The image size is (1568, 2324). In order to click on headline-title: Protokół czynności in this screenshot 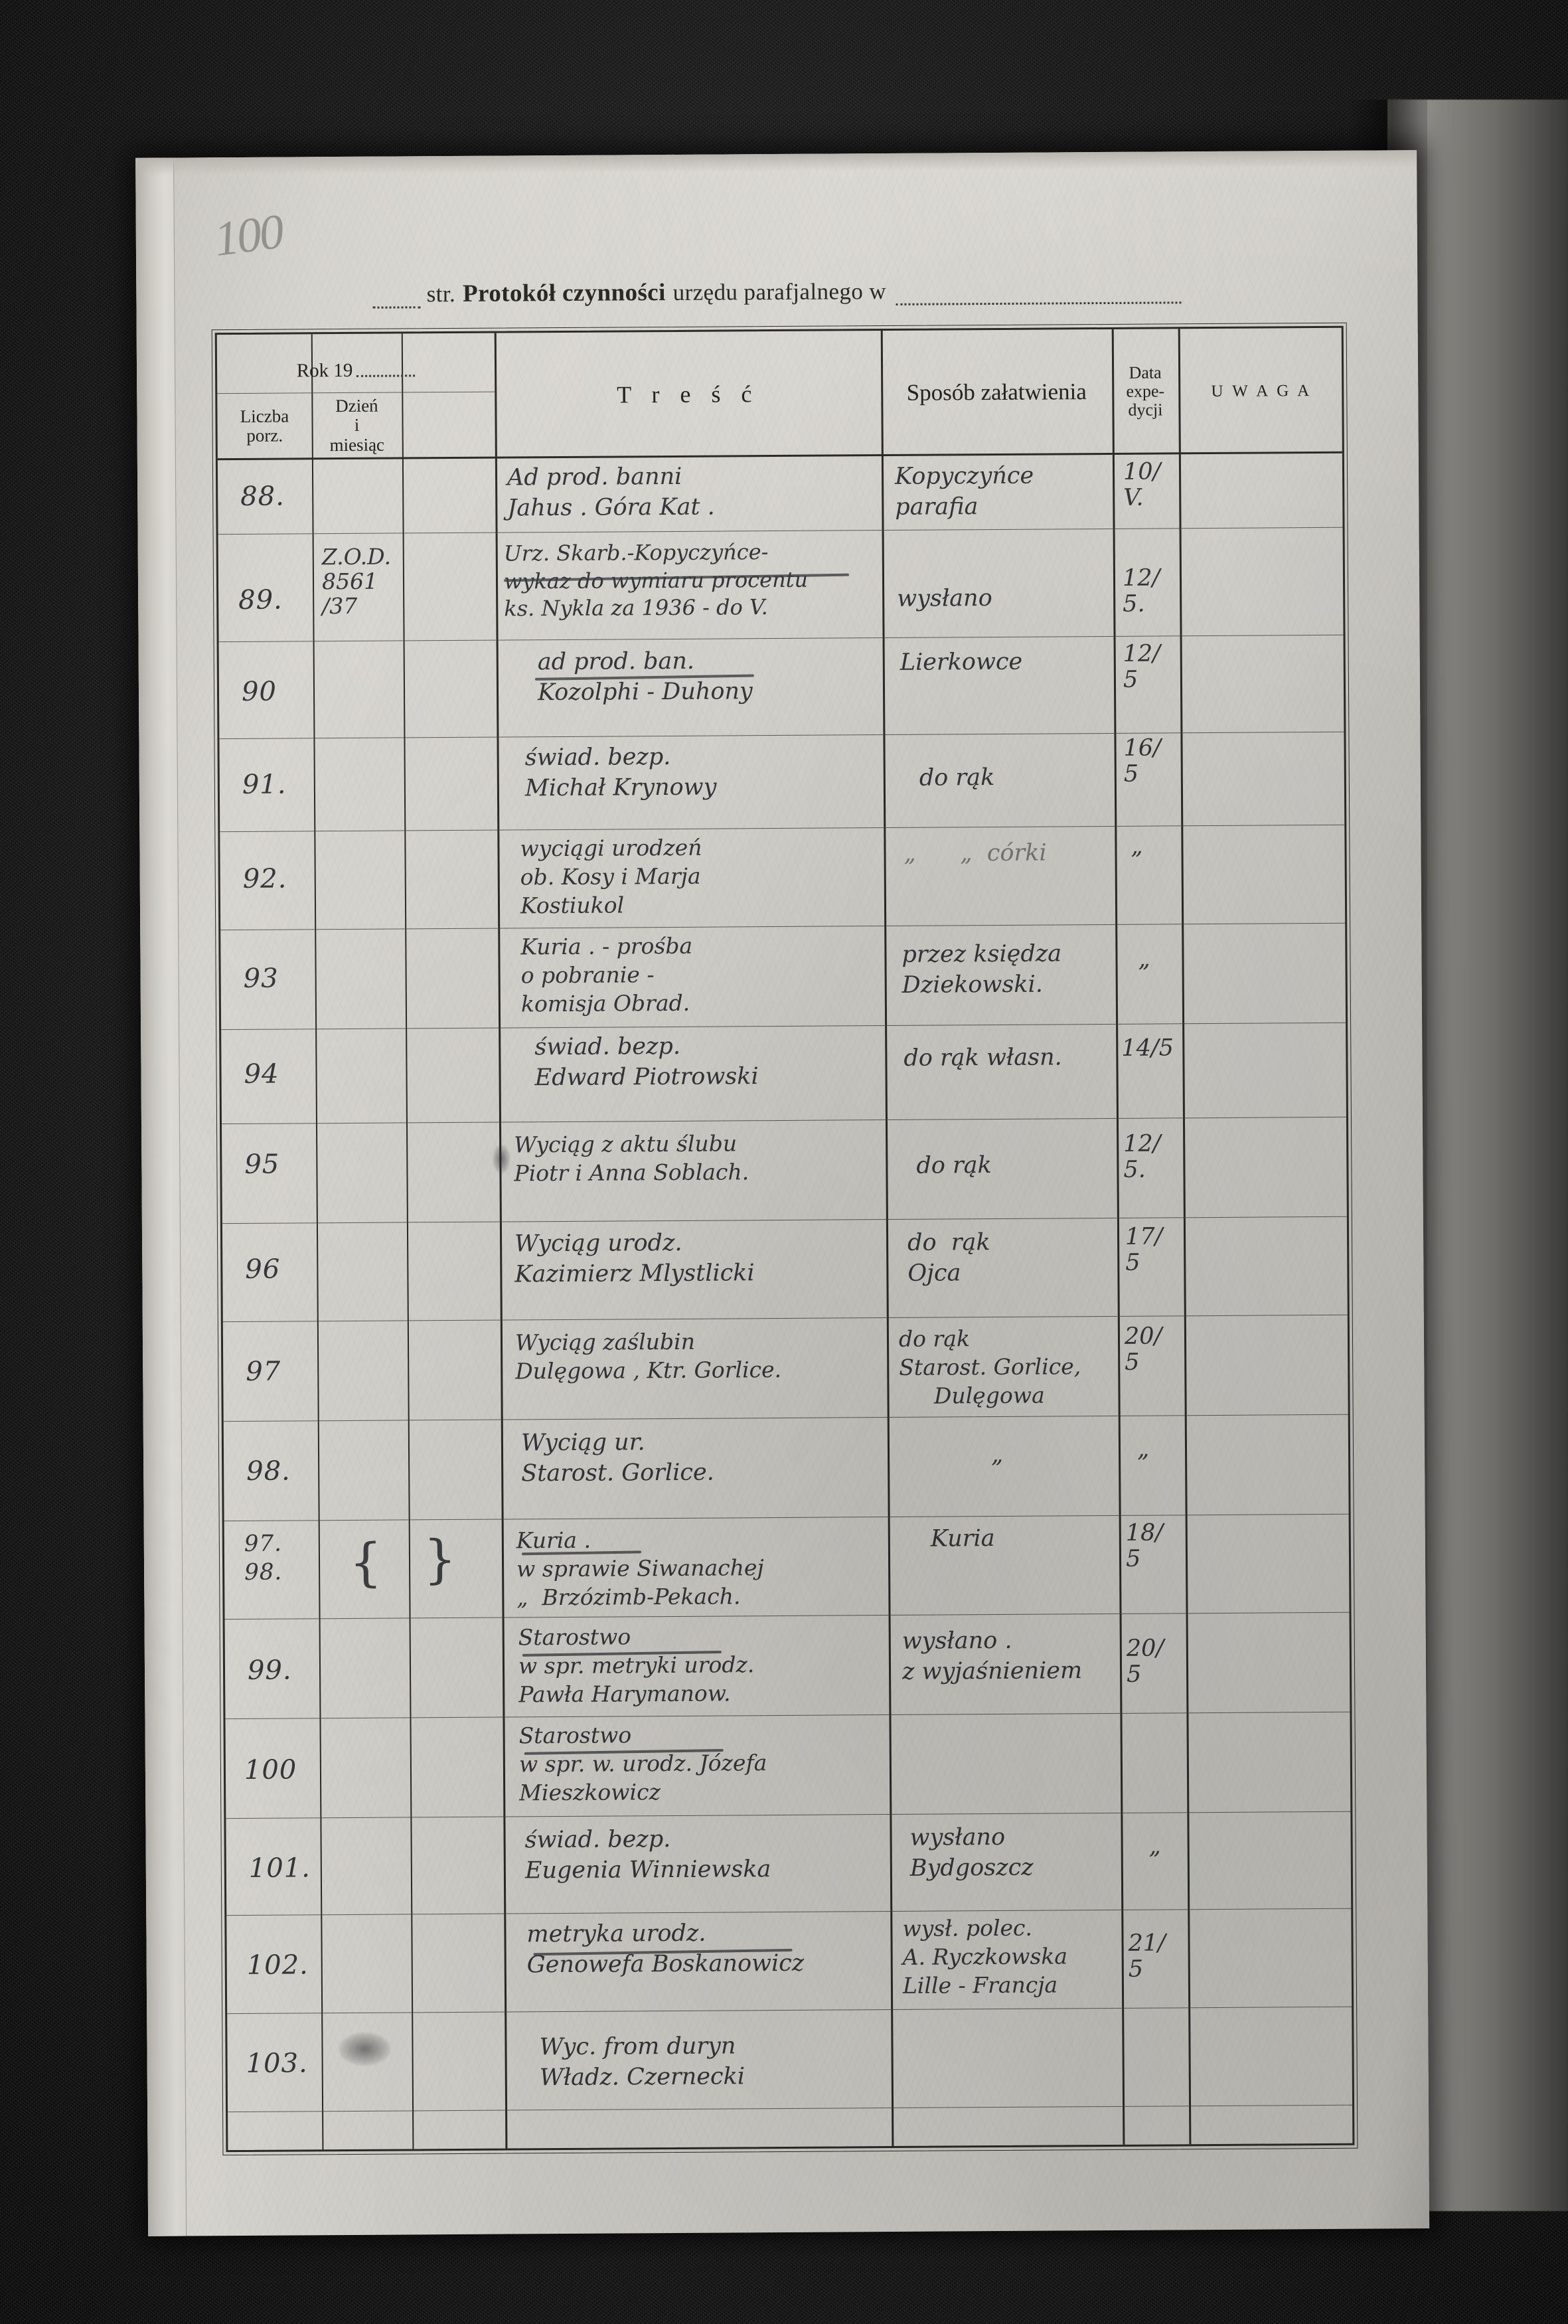, I will do `click(564, 293)`.